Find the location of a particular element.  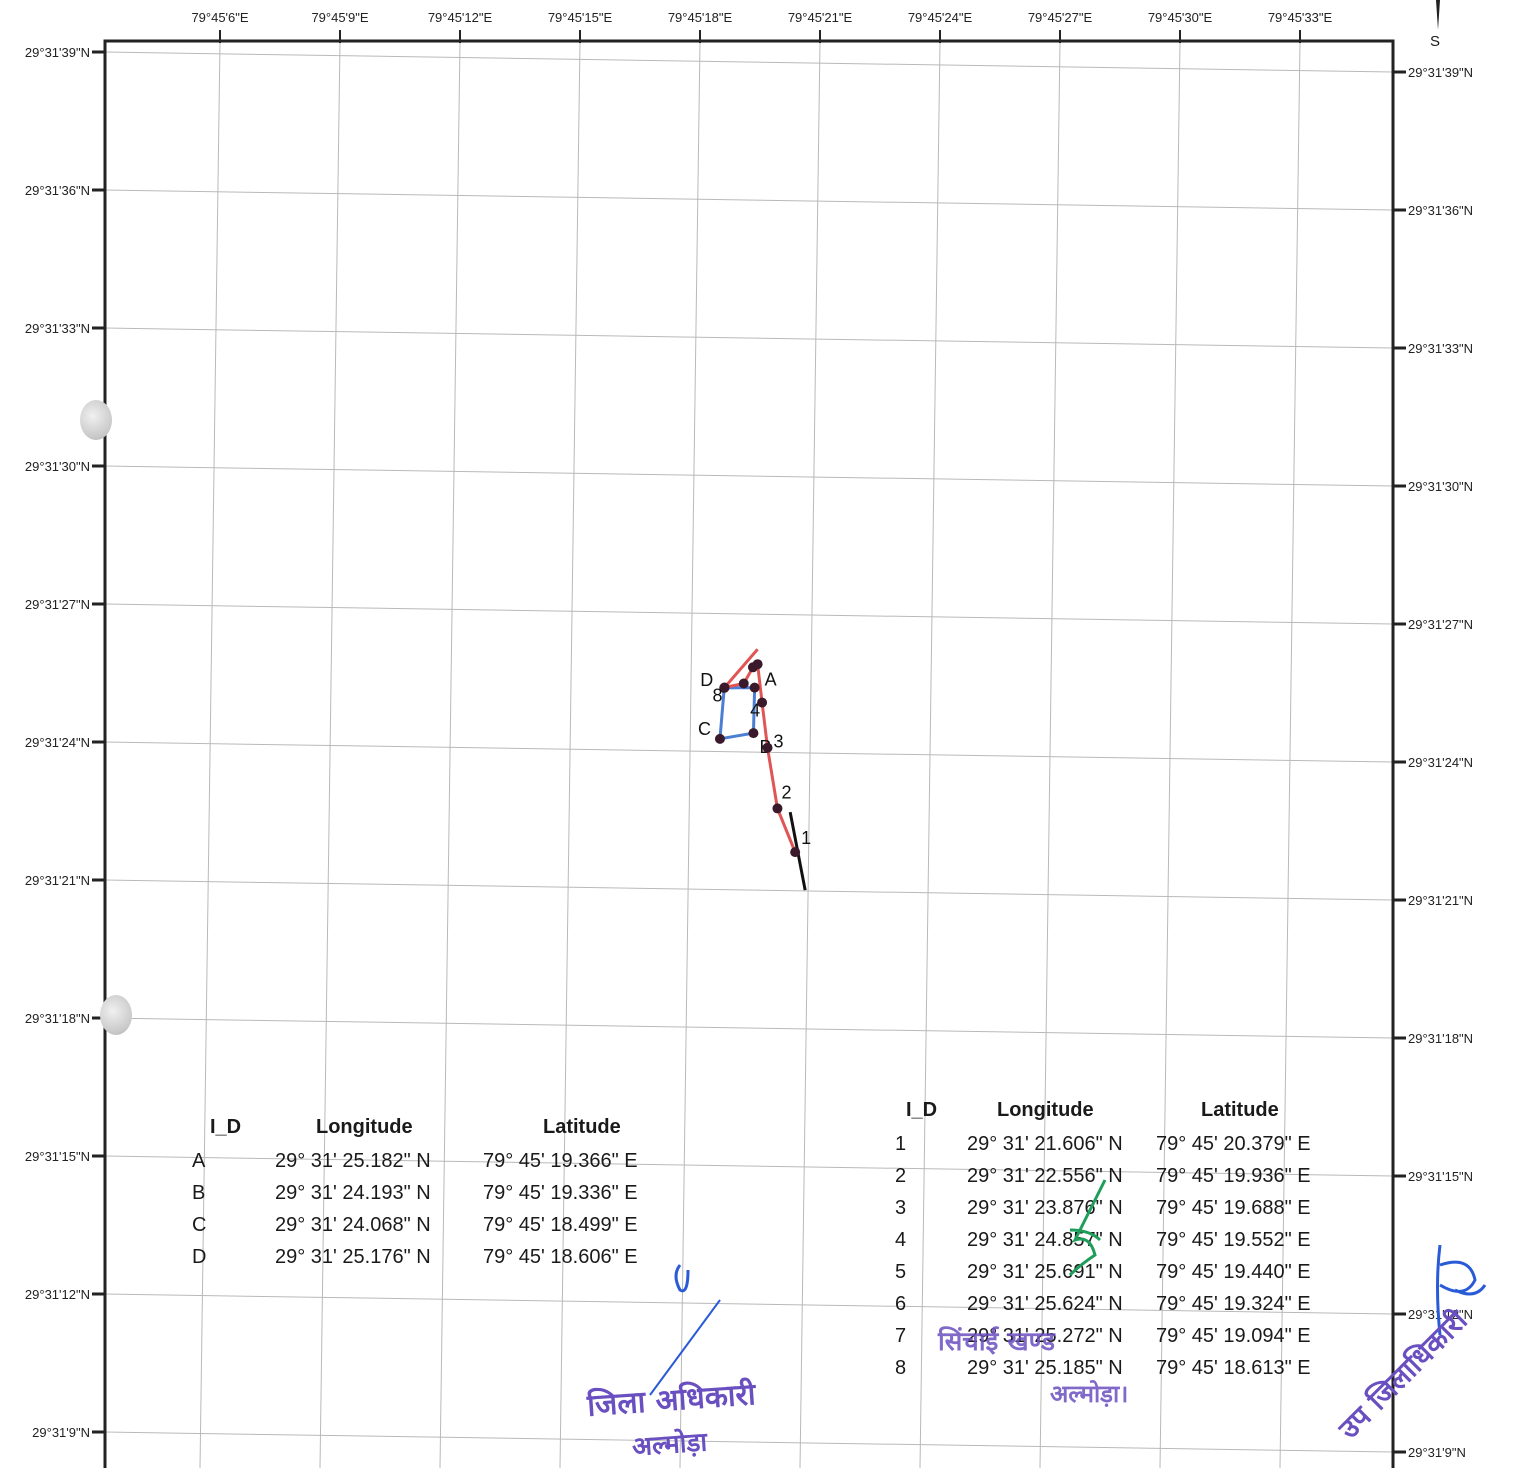

table-cell-id: 8 is located at coordinates (901, 1368).